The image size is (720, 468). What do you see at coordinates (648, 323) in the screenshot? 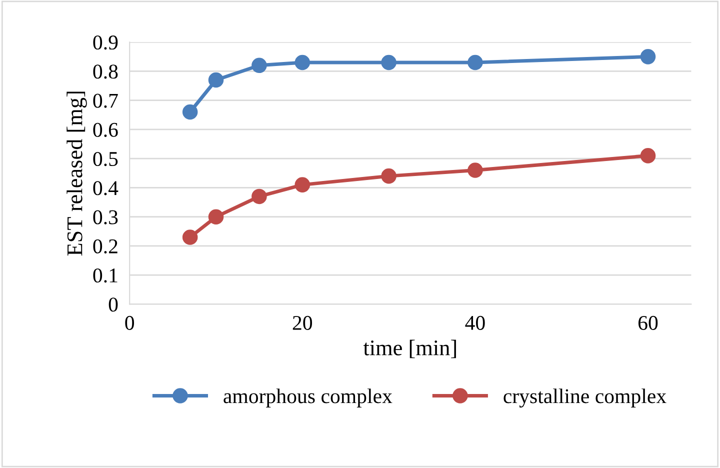
I see `x-tick-label: 60` at bounding box center [648, 323].